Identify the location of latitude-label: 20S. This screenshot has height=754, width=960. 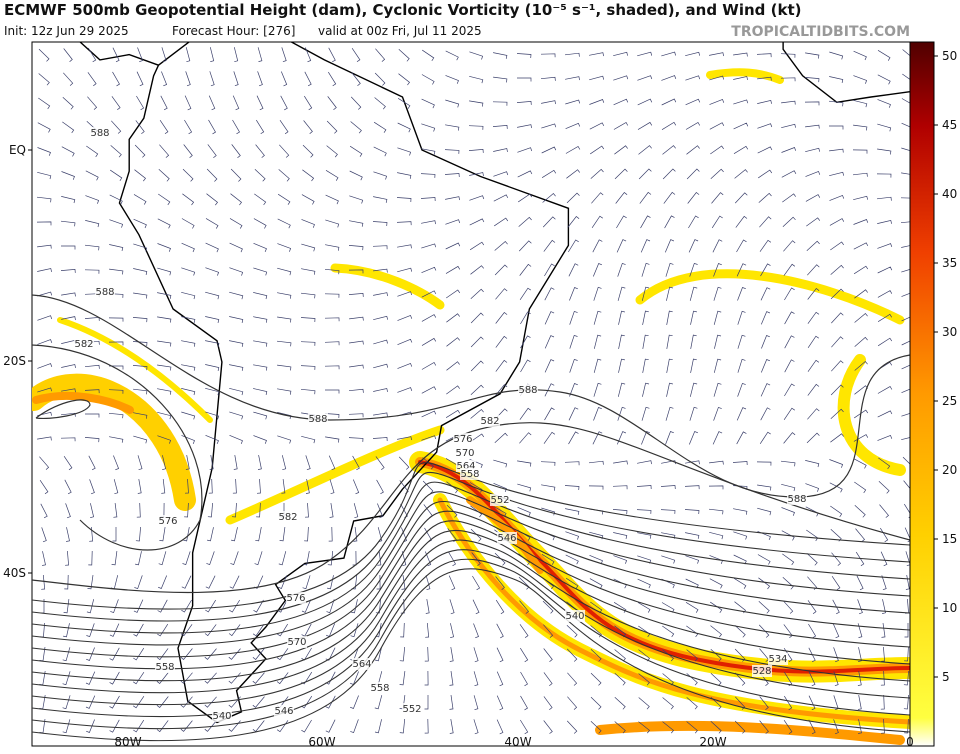
(14, 361).